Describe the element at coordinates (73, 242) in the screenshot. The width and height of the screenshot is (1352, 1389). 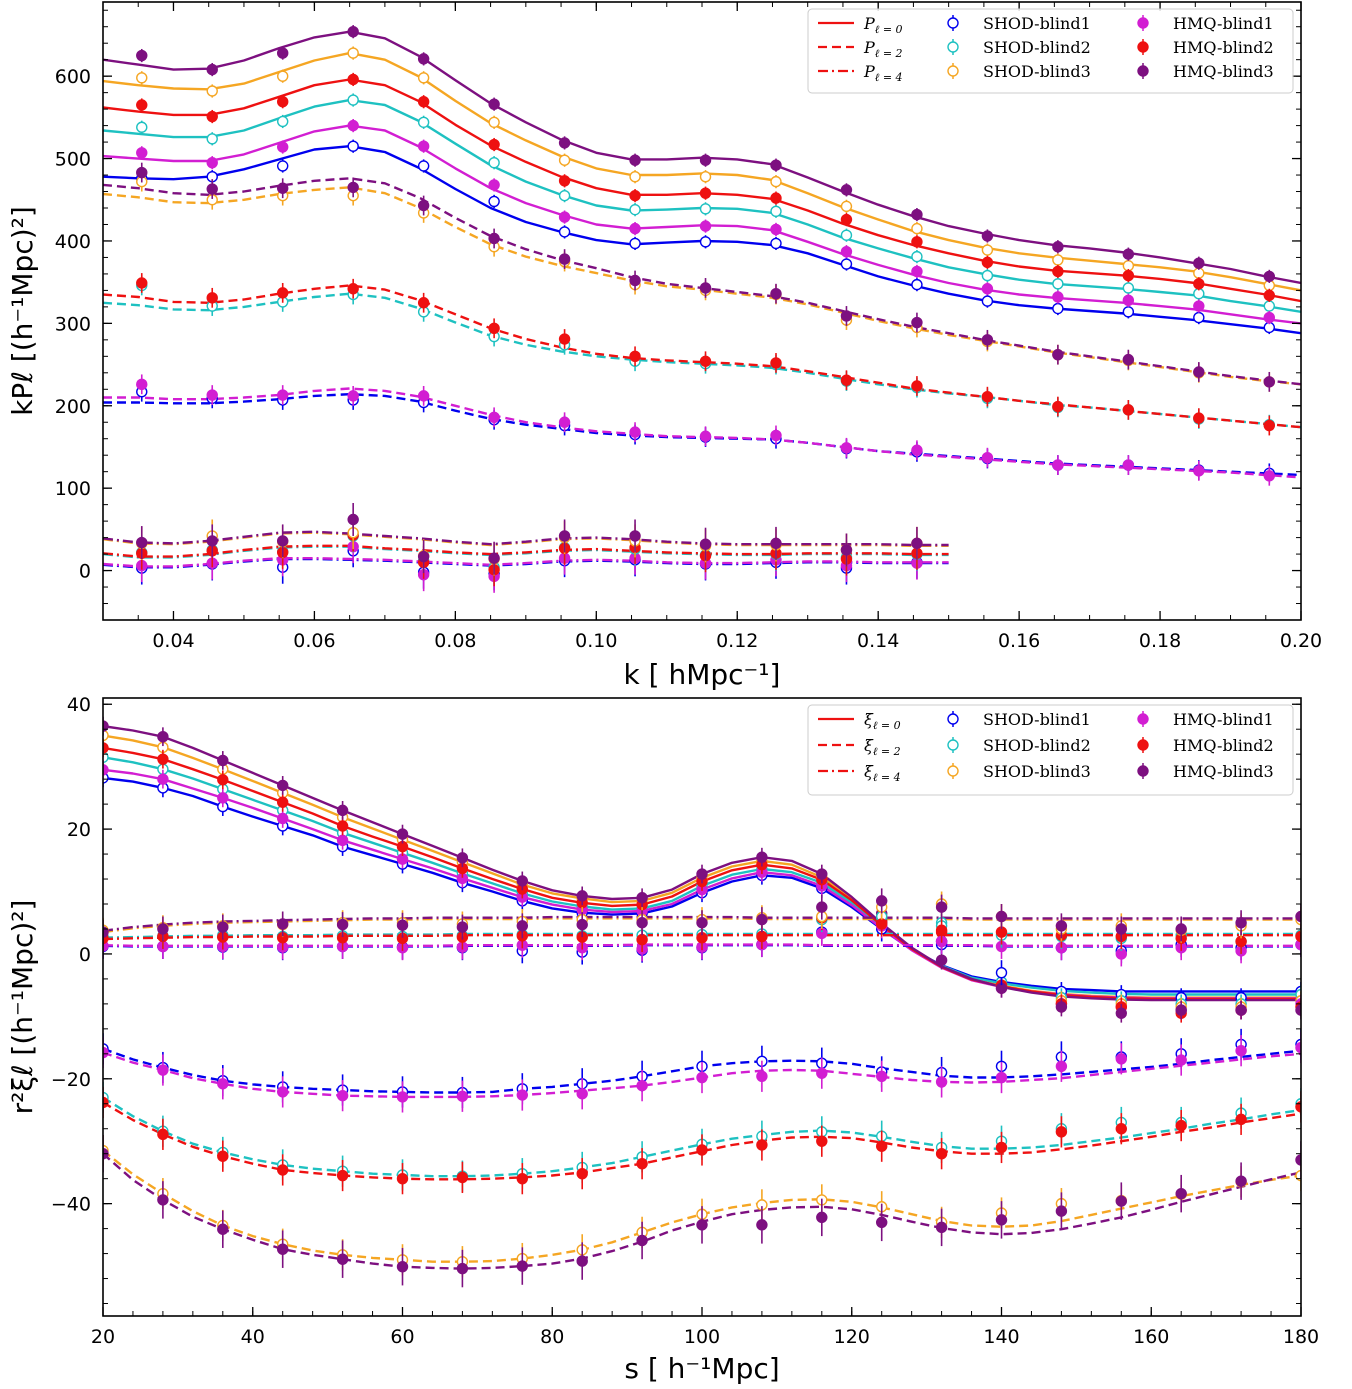
I see `y-tick-label: 400` at that location.